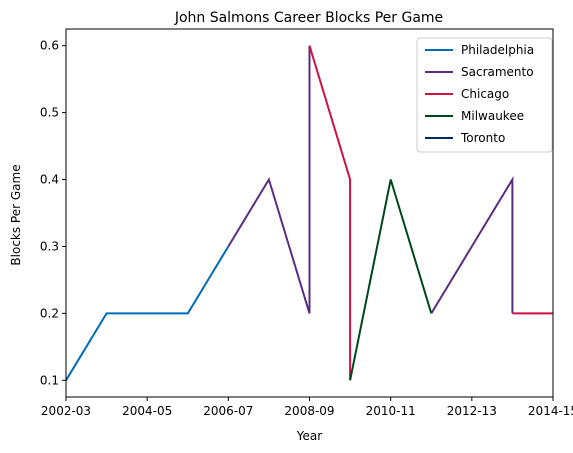 The width and height of the screenshot is (573, 453). Describe the element at coordinates (497, 72) in the screenshot. I see `legend-label-sacramento: Sacramento` at that location.